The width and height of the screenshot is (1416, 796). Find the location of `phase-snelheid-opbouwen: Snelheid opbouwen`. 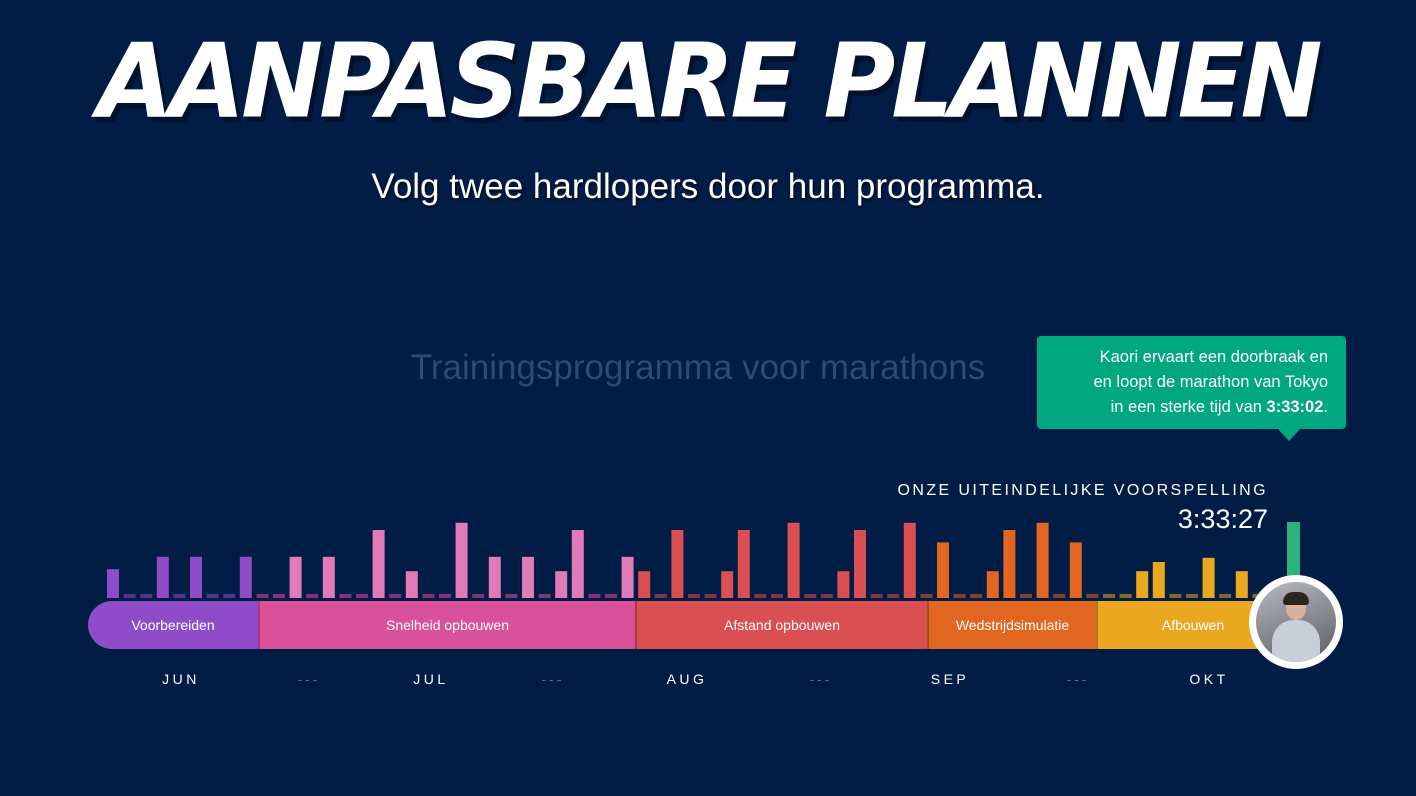

phase-snelheid-opbouwen: Snelheid opbouwen is located at coordinates (446, 625).